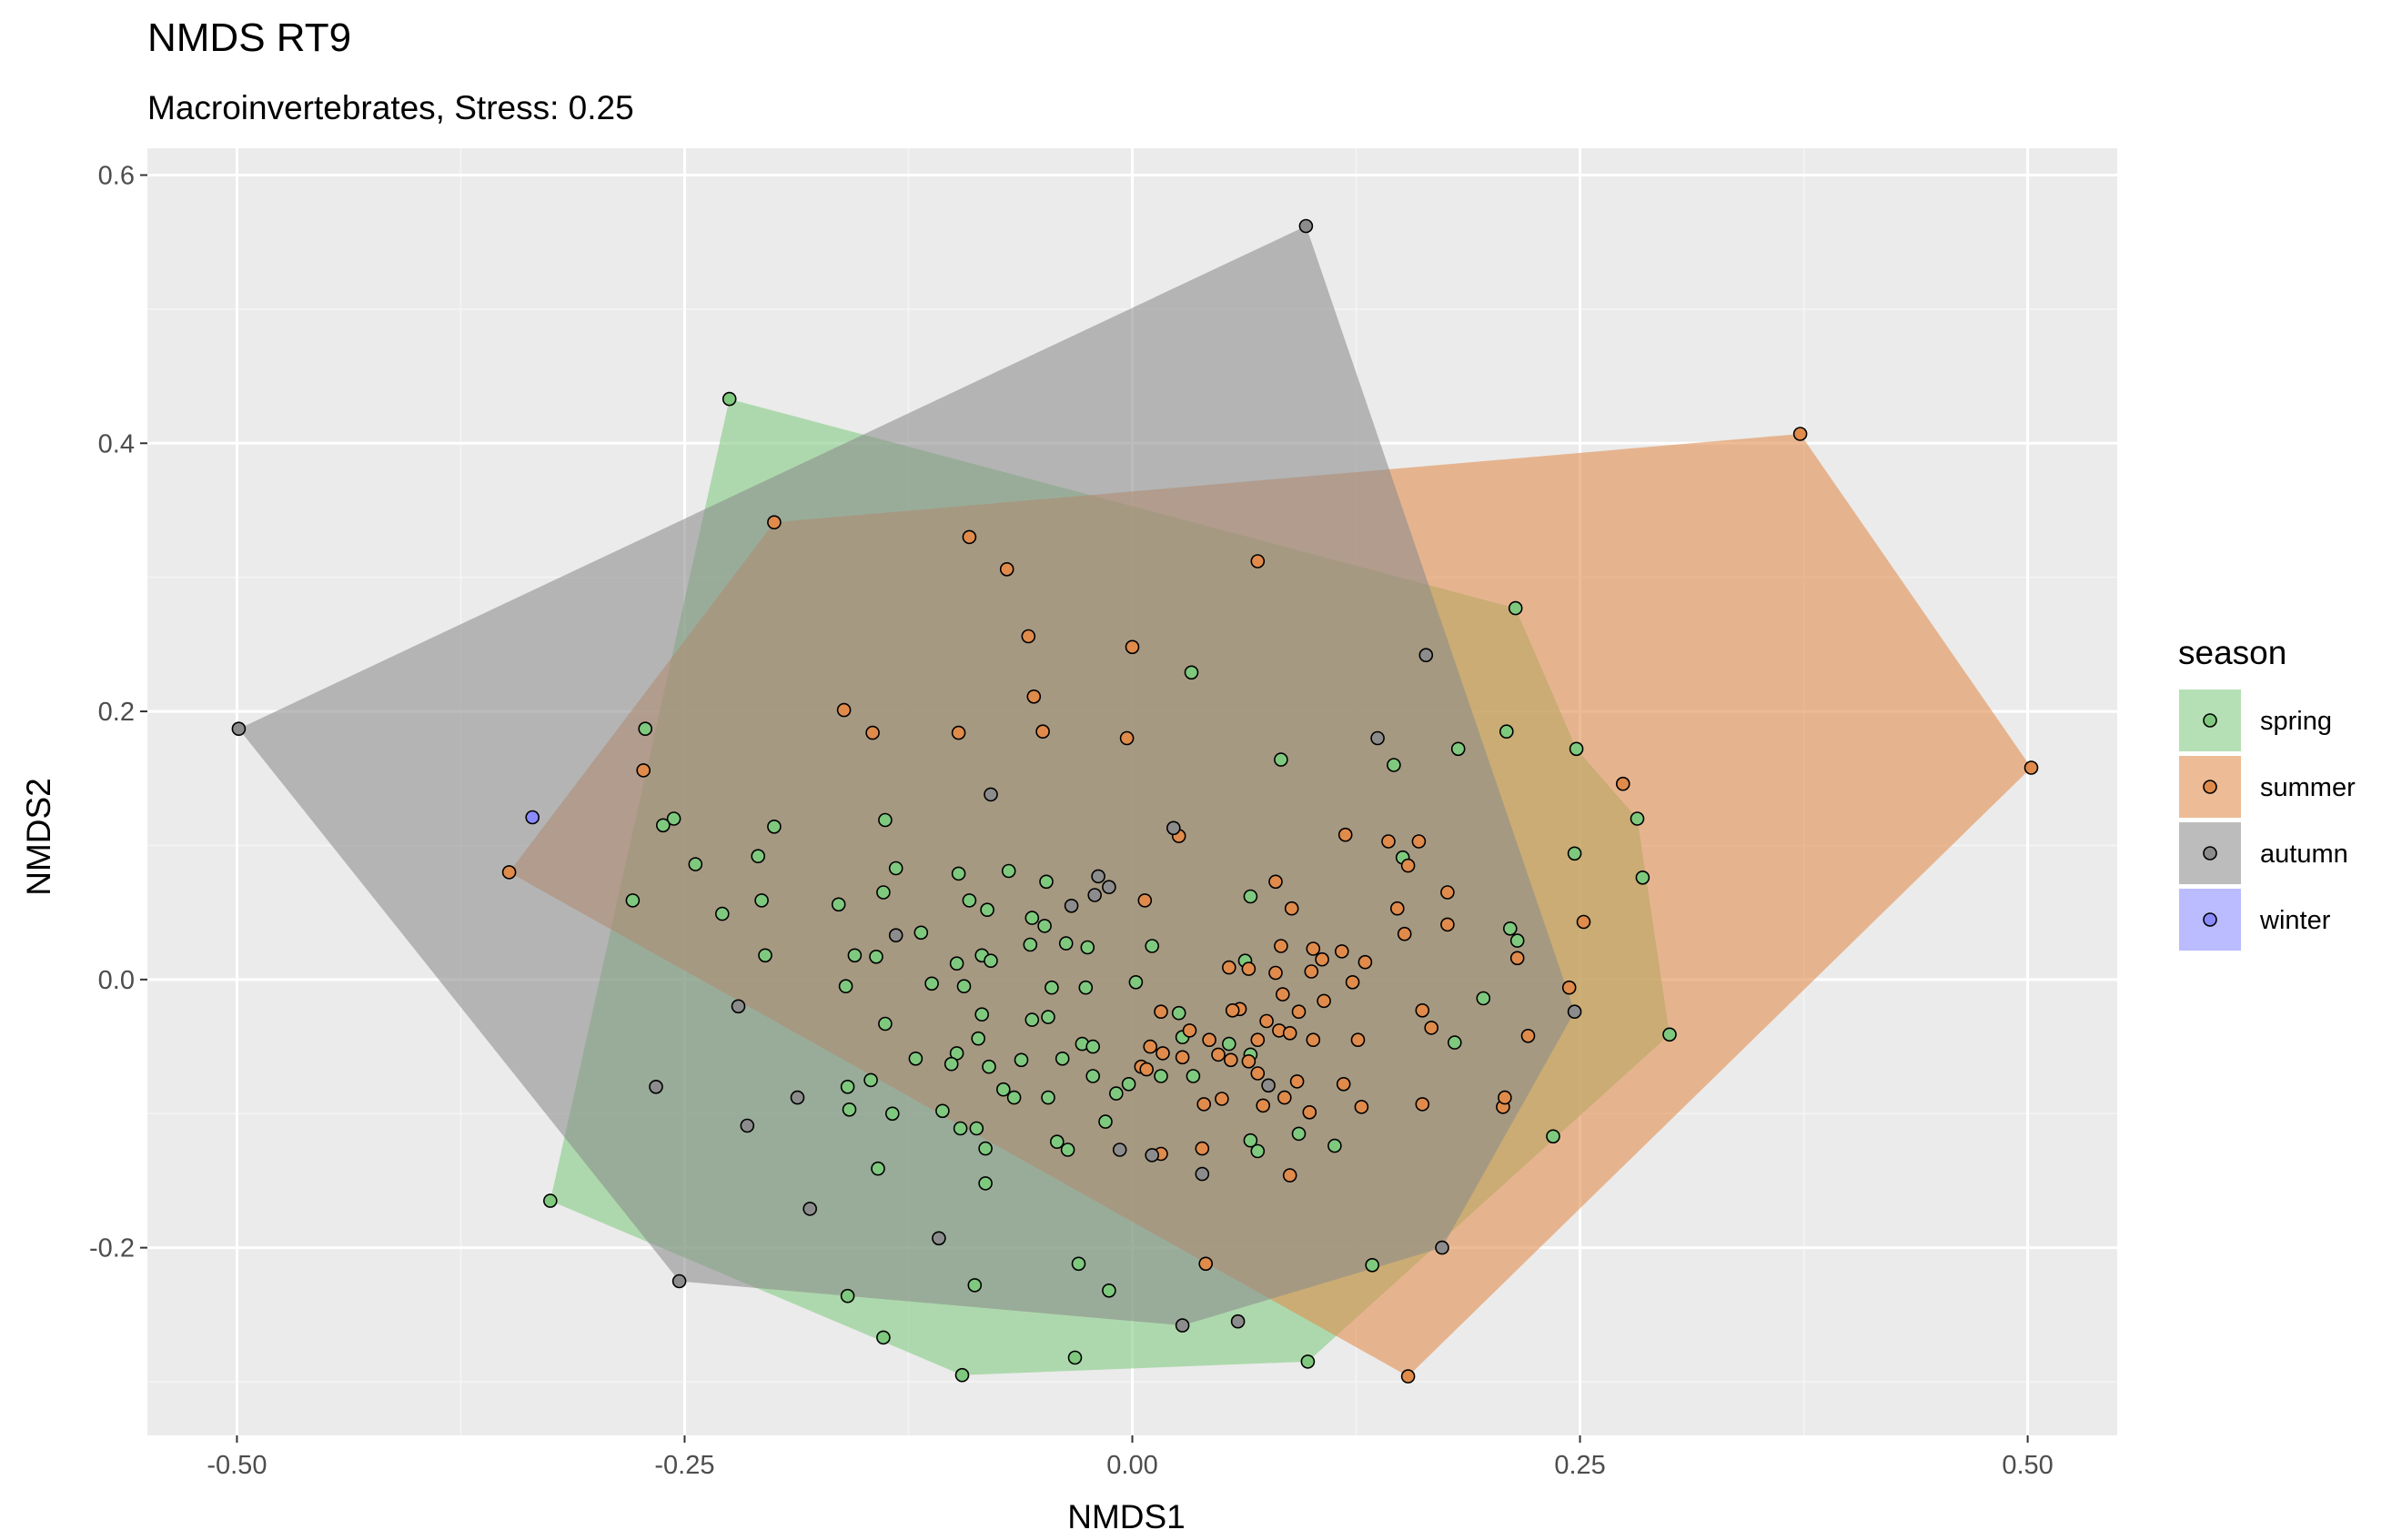 The image size is (2402, 1540). What do you see at coordinates (112, 1248) in the screenshot?
I see `y-tick-label: -0.2` at bounding box center [112, 1248].